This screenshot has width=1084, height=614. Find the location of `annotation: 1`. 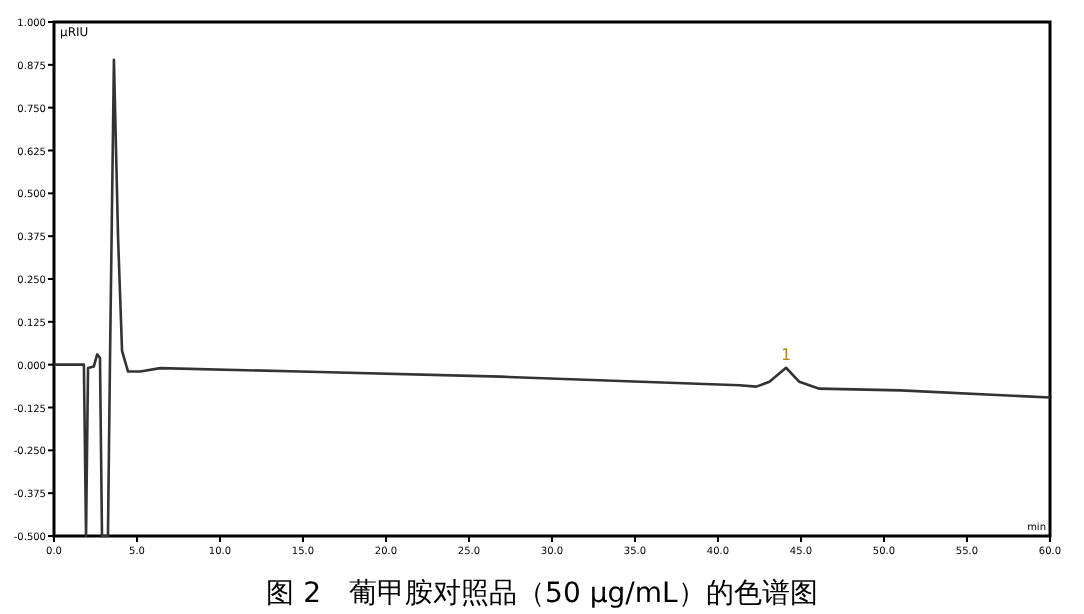

annotation: 1 is located at coordinates (786, 354).